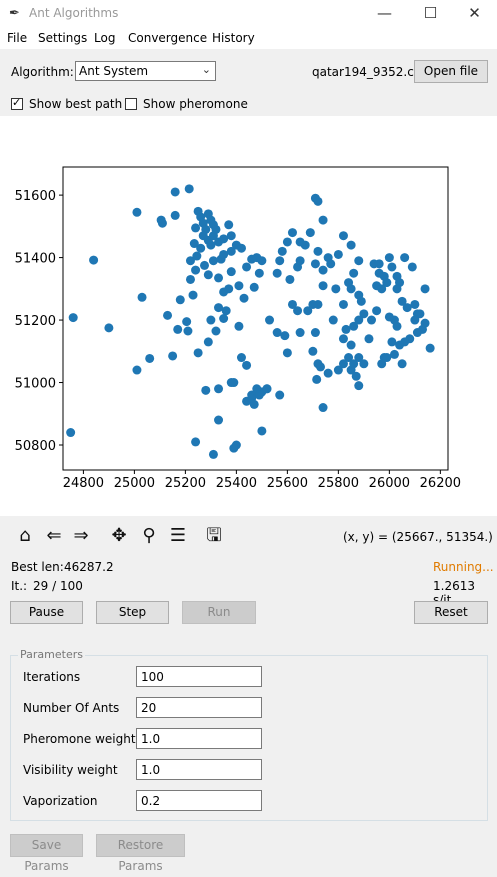 The image size is (497, 877). Describe the element at coordinates (131, 104) in the screenshot. I see `show-pheromone-checkbox` at that location.